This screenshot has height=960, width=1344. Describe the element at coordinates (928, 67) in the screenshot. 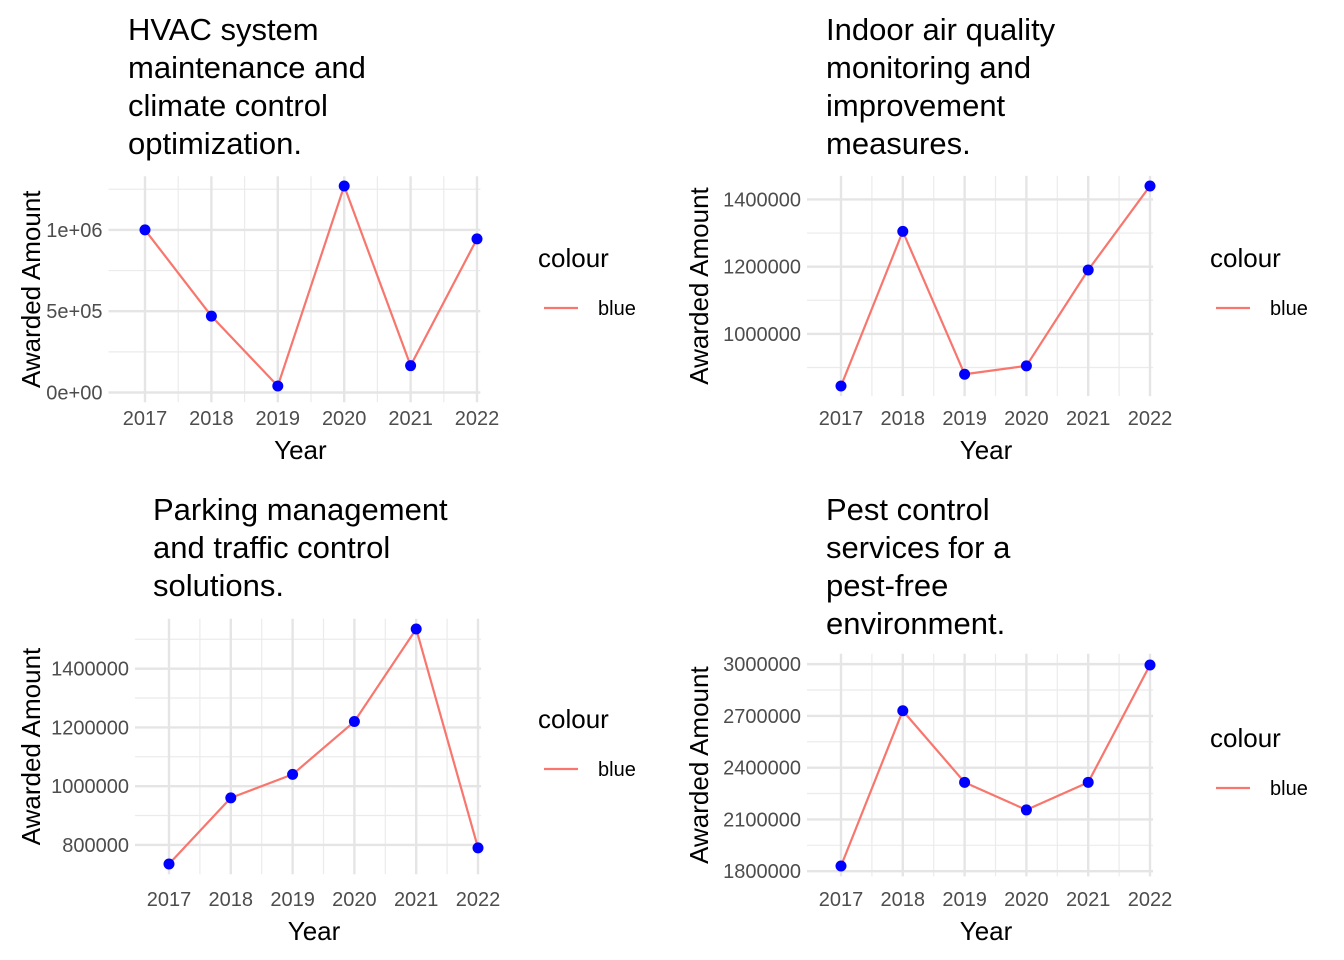

I see `chart-title-line: monitoring and` at that location.